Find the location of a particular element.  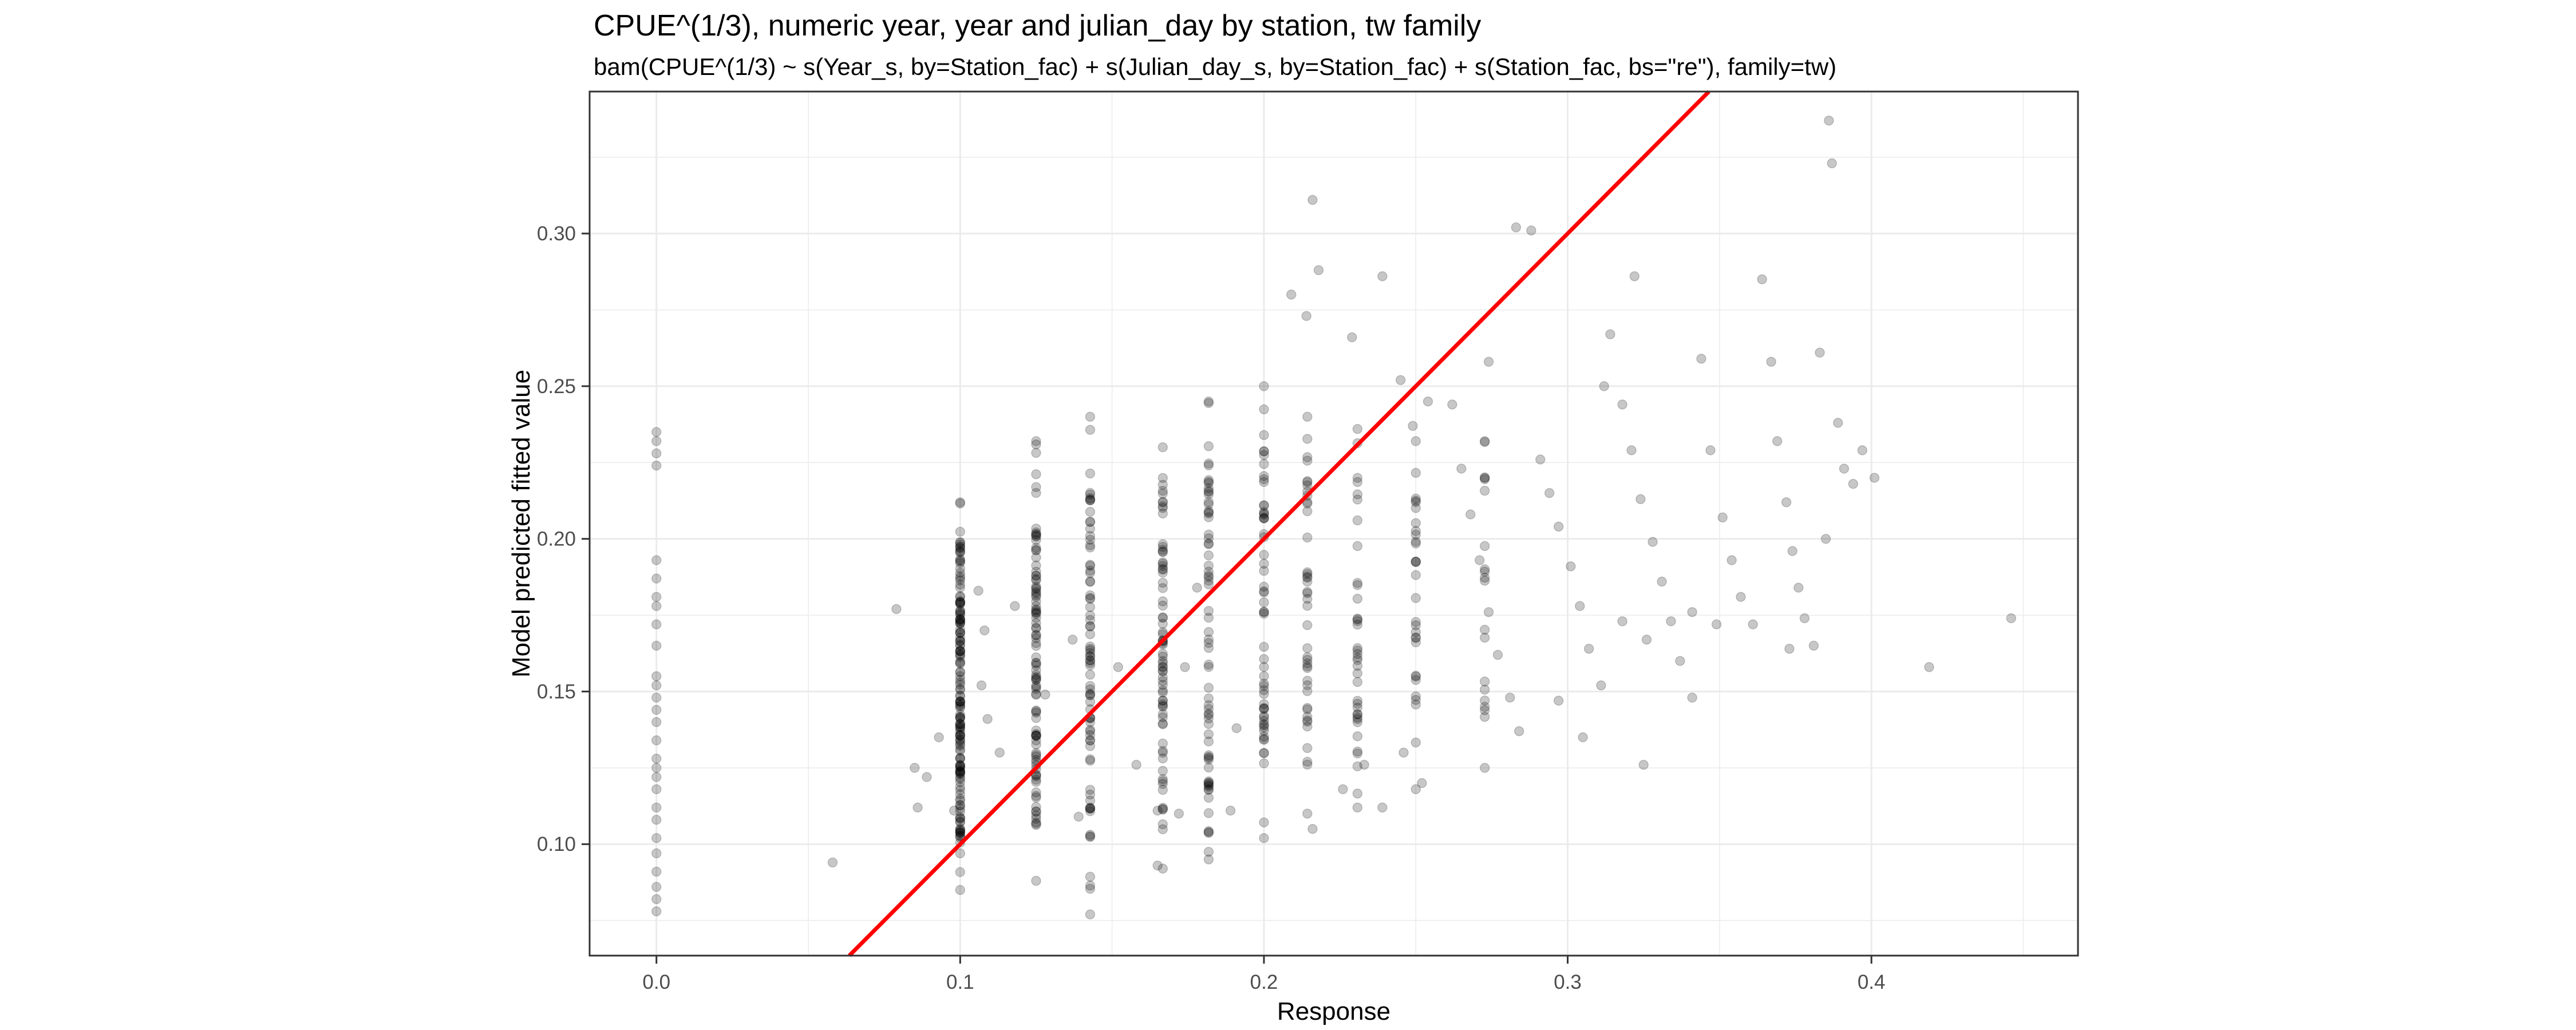

x-tick-label: 0.4 is located at coordinates (1872, 982).